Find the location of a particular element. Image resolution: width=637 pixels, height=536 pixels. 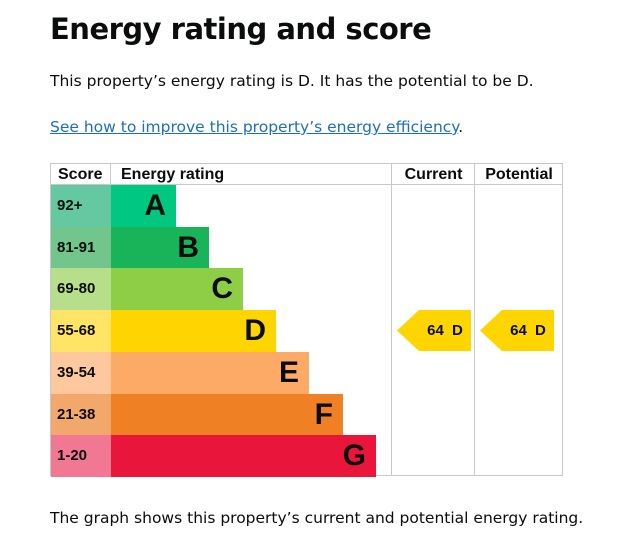

header-score: Score is located at coordinates (81, 174).